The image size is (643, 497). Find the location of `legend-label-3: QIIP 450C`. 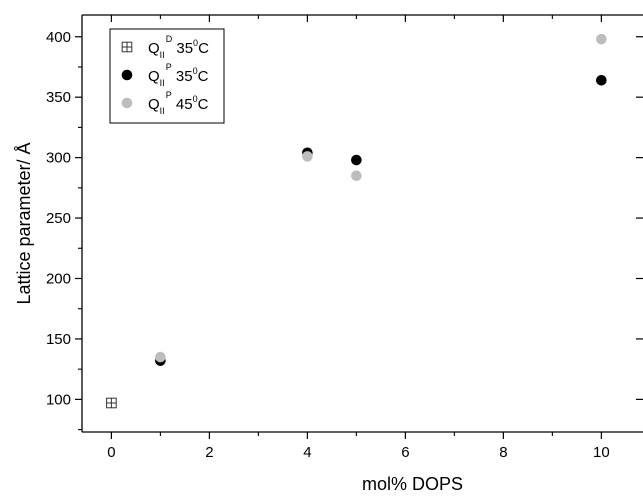

legend-label-3: QIIP 450C is located at coordinates (178, 103).